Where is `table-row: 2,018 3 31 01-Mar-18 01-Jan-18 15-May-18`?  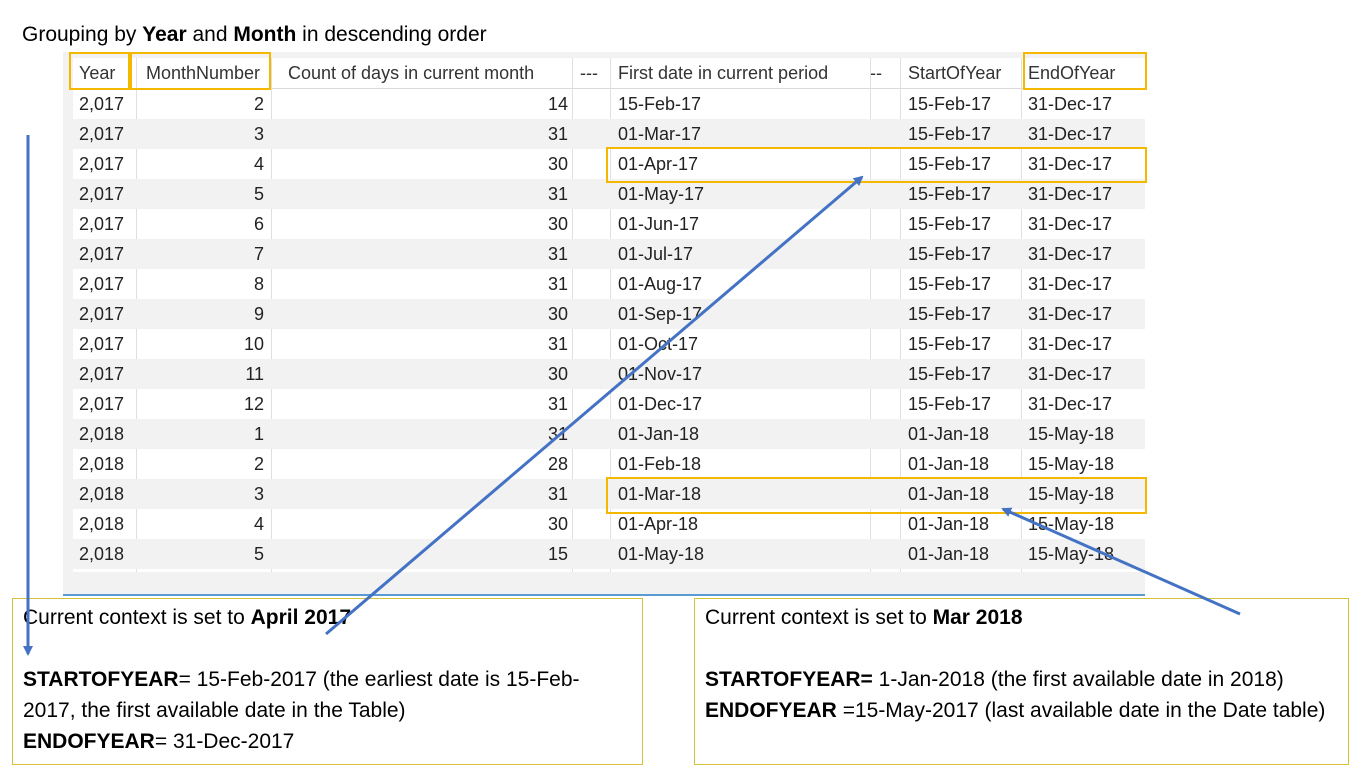
table-row: 2,018 3 31 01-Mar-18 01-Jan-18 15-May-18 is located at coordinates (609, 494).